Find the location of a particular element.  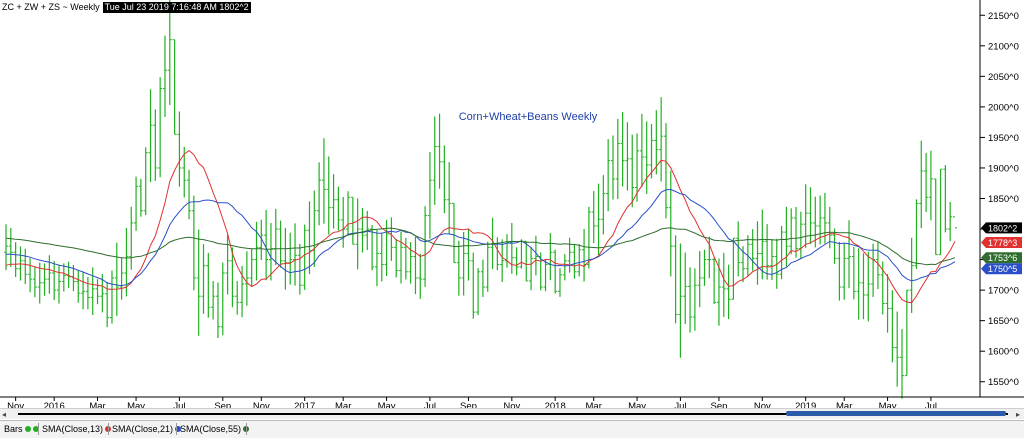

scroll-left-icon: ◂ is located at coordinates (4, 414).